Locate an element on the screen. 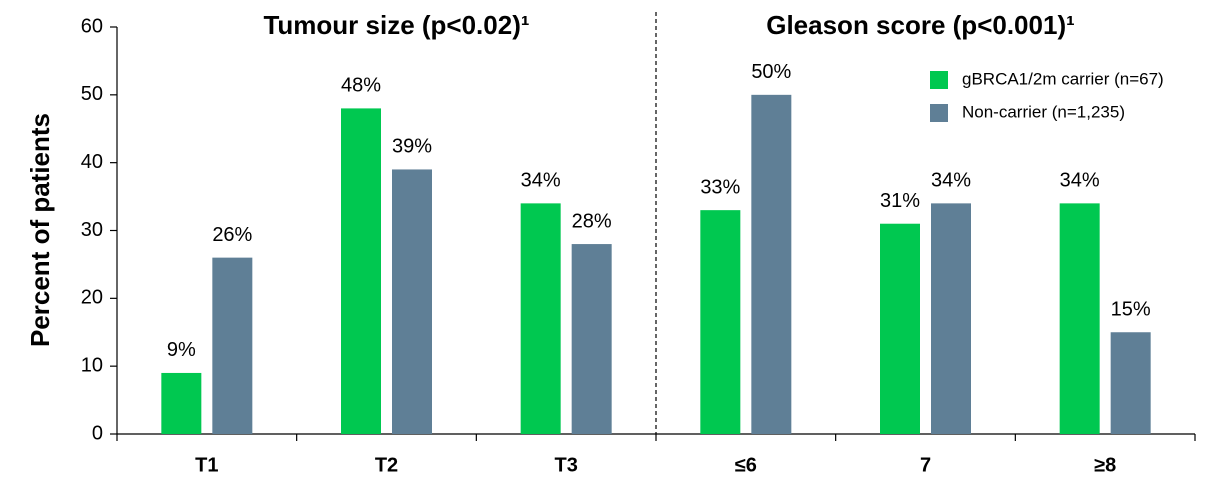 This screenshot has width=1220, height=479. y-tick-label: 10 is located at coordinates (92, 365).